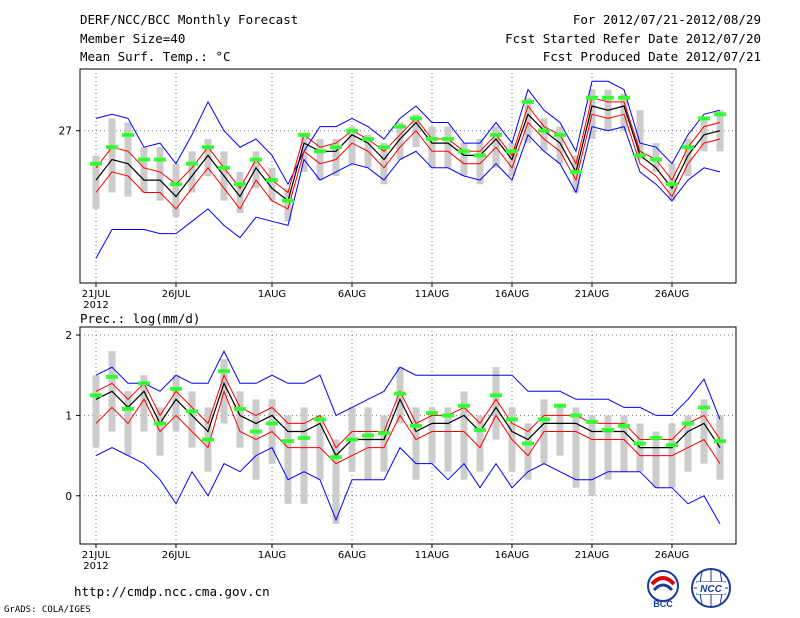  What do you see at coordinates (96, 555) in the screenshot?
I see `panel2-x-tick-label: 21JUL` at bounding box center [96, 555].